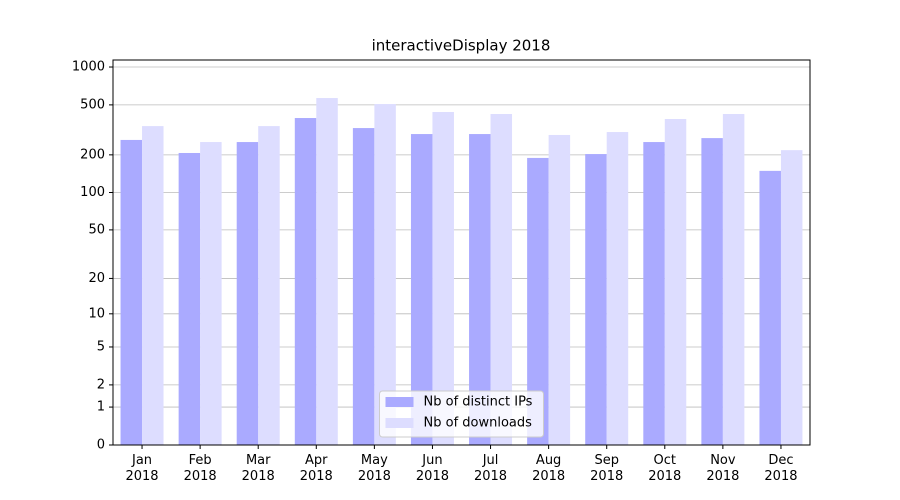 This screenshot has width=900, height=500. What do you see at coordinates (101, 407) in the screenshot?
I see `y-tick-label: 1` at bounding box center [101, 407].